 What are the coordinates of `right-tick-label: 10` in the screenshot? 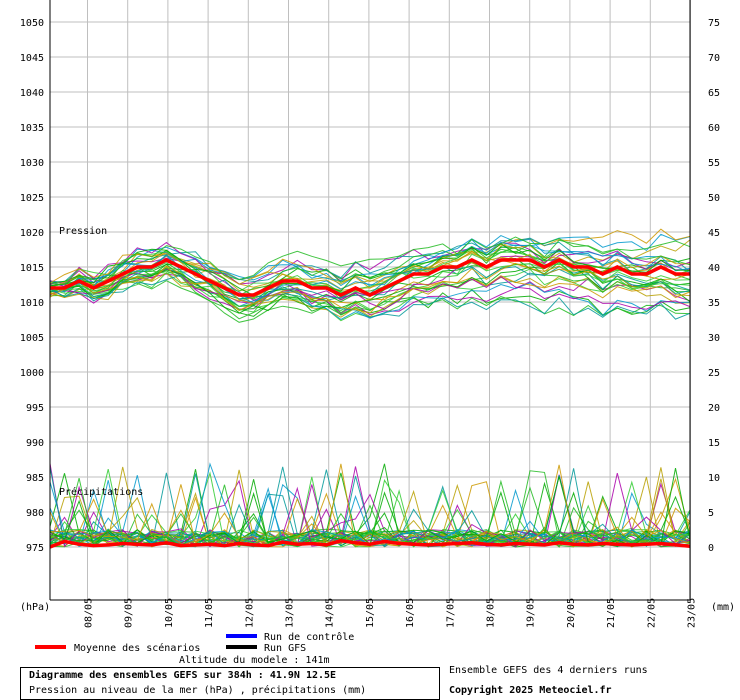 It's located at (714, 478).